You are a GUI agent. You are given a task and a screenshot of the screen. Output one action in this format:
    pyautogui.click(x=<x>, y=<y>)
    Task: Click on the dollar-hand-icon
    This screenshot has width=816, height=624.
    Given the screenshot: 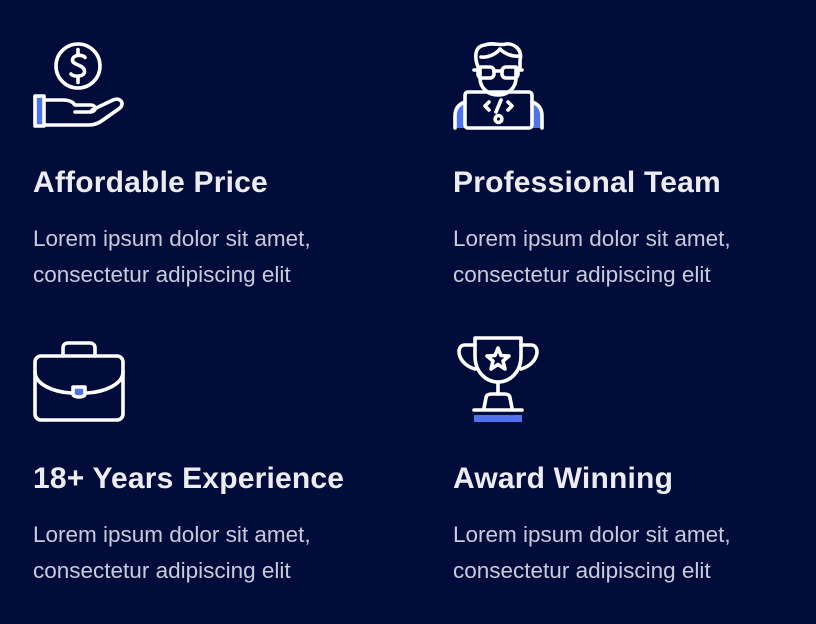 What is the action you would take?
    pyautogui.click(x=213, y=88)
    